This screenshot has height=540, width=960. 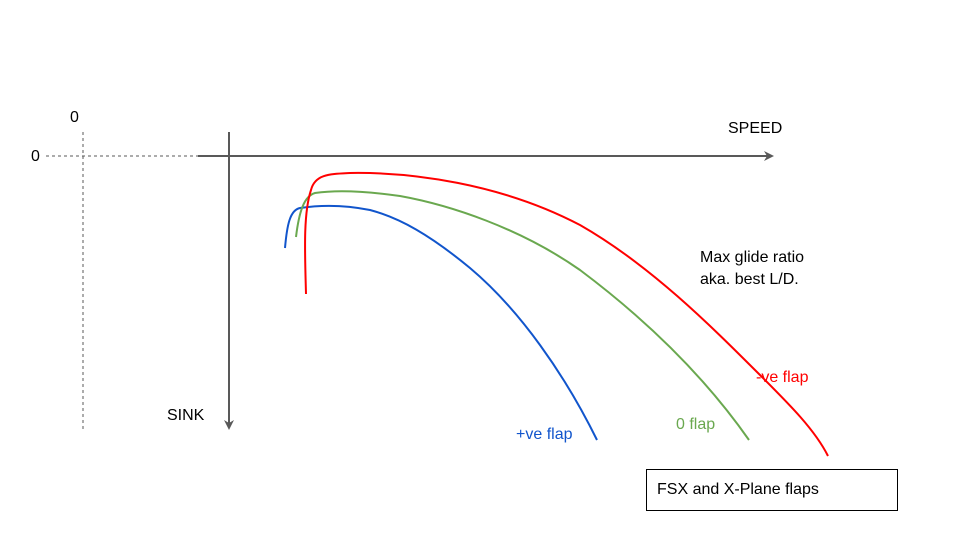 I want to click on flaps-note-text: FSX and X-Plane flaps, so click(x=738, y=489).